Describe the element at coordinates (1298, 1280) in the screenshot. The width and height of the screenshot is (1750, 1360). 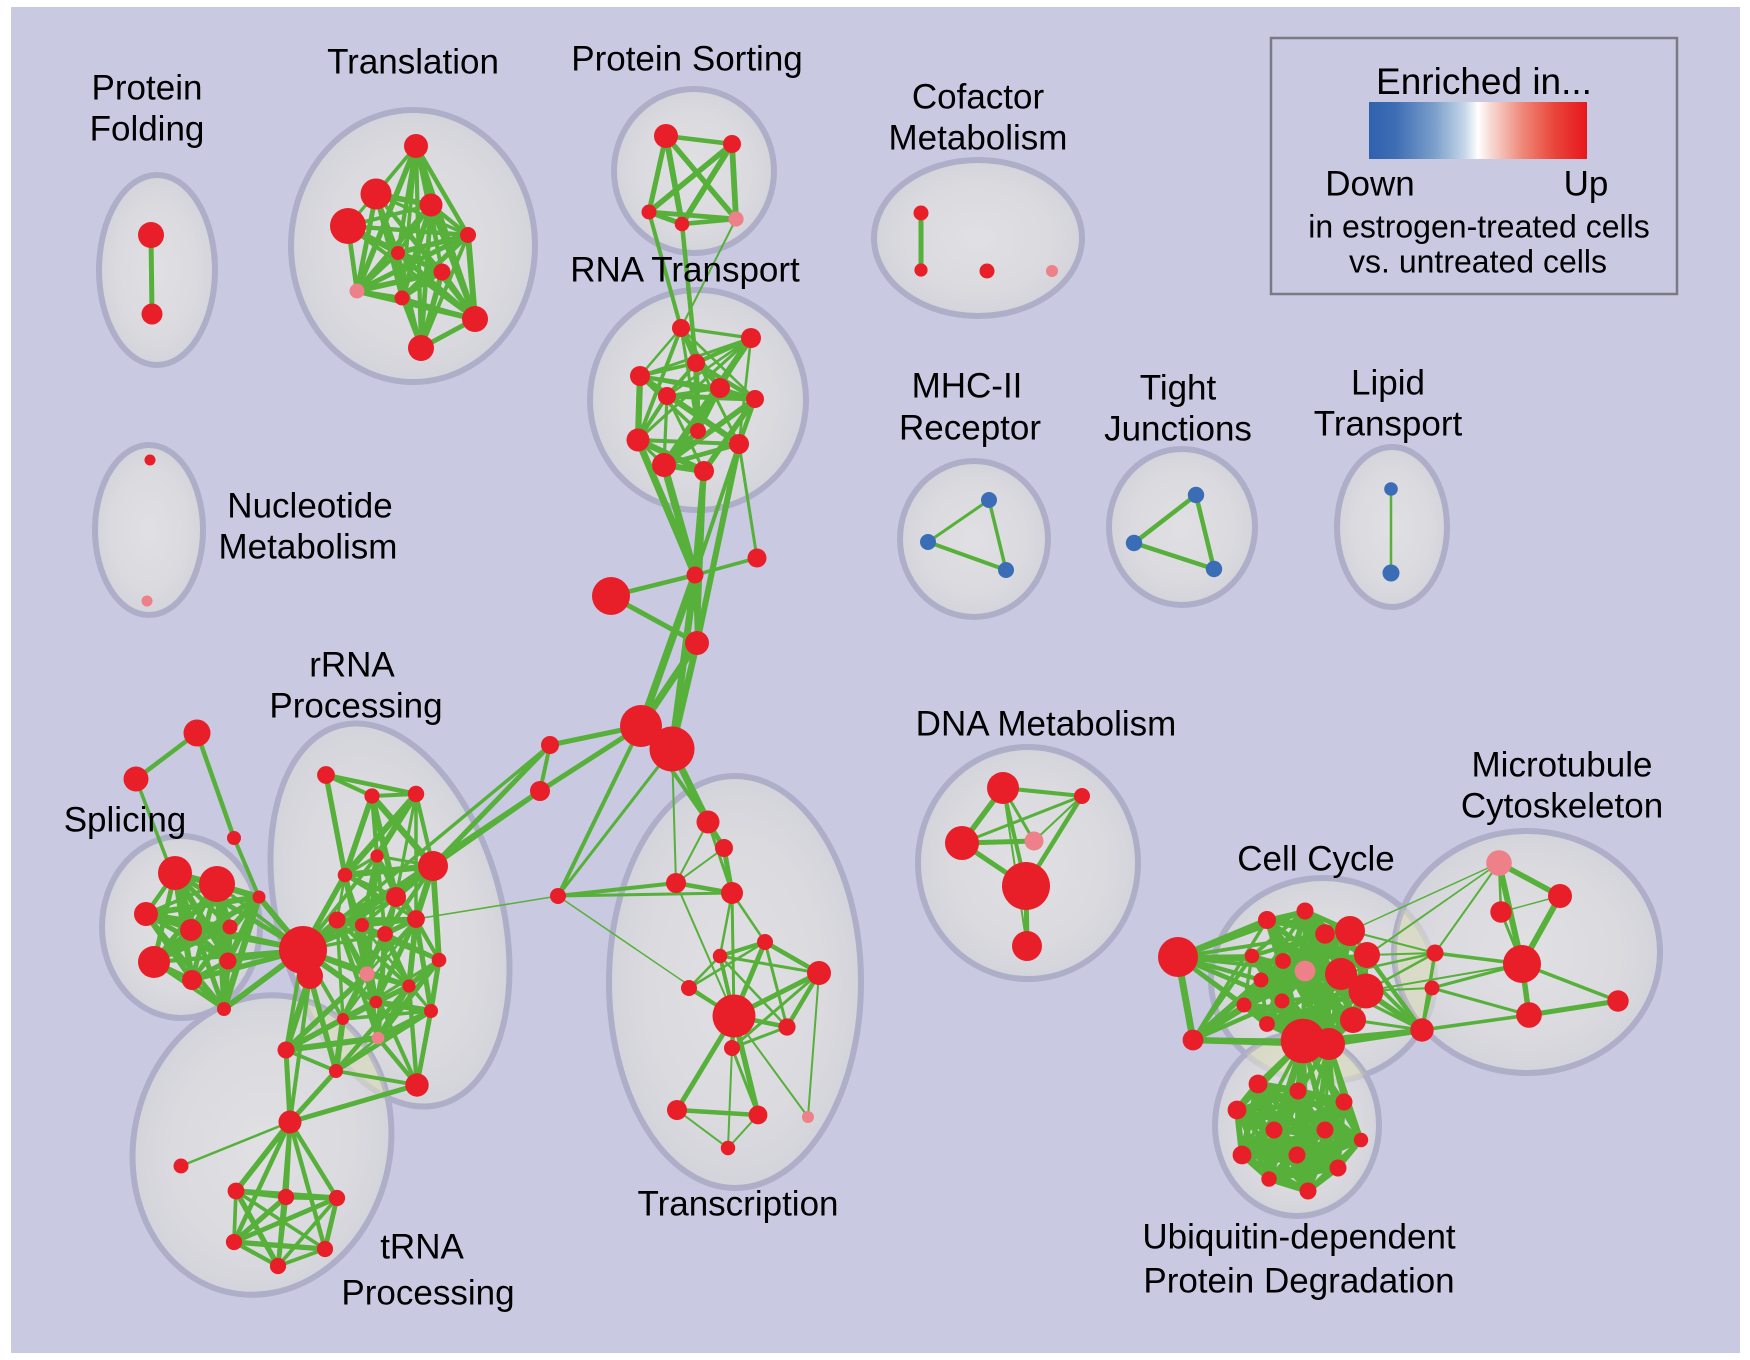
I see `svg-text: Protein Degradation` at that location.